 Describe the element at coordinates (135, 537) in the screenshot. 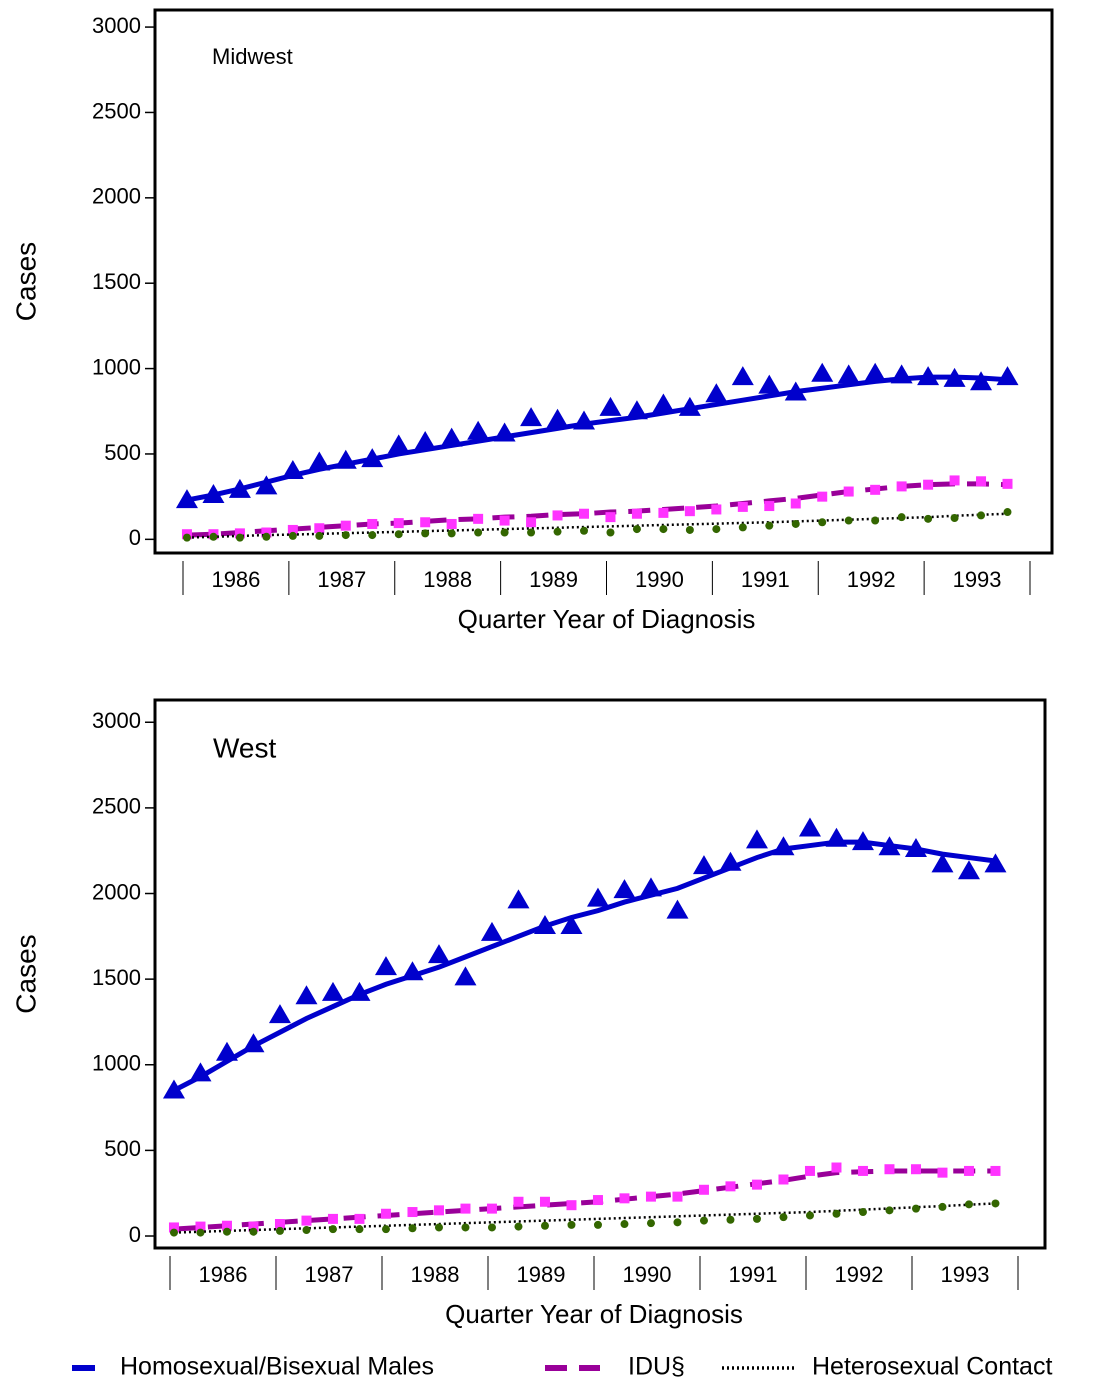

I see `y-tick-label: 0` at that location.